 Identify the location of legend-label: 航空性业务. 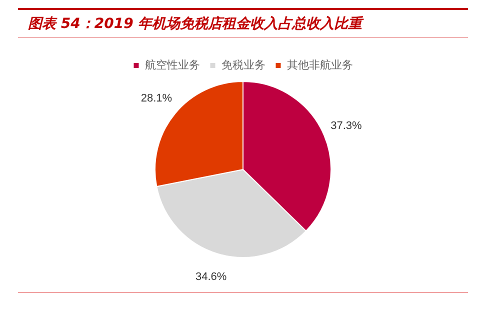
(172, 65).